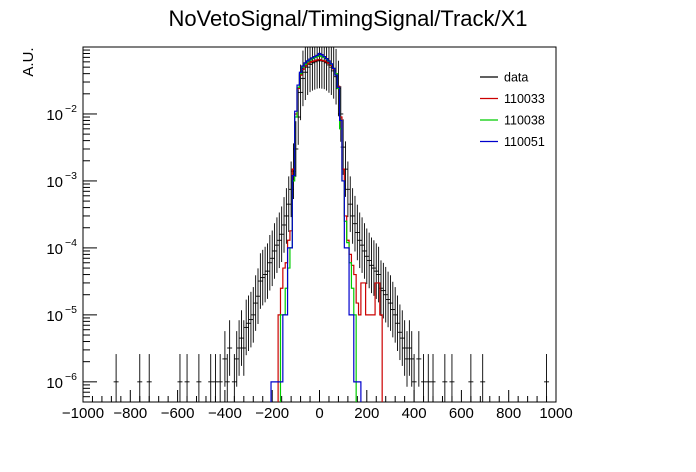  I want to click on x-tick-label: 1000, so click(555, 413).